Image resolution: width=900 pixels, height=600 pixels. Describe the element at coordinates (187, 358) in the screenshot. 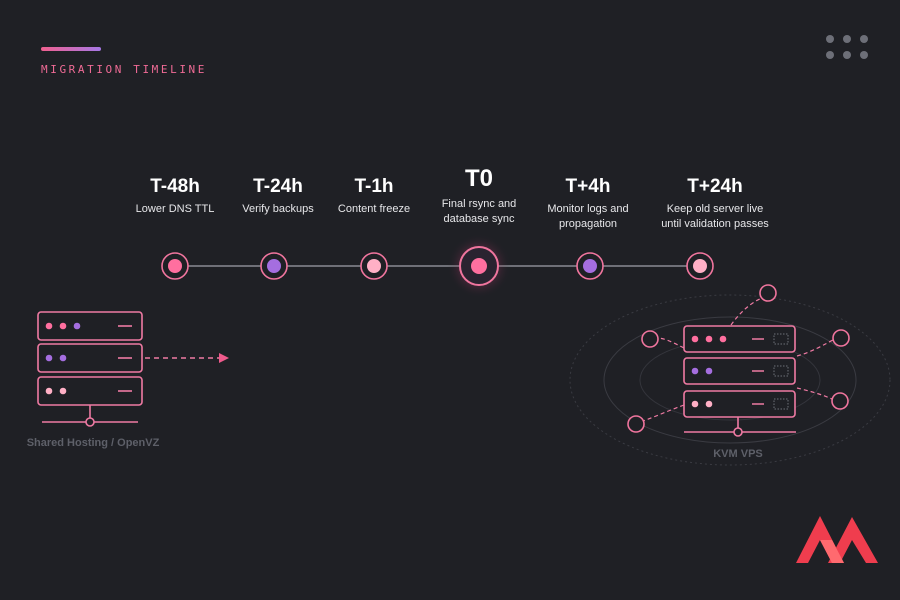

I see `migration-arrow` at that location.